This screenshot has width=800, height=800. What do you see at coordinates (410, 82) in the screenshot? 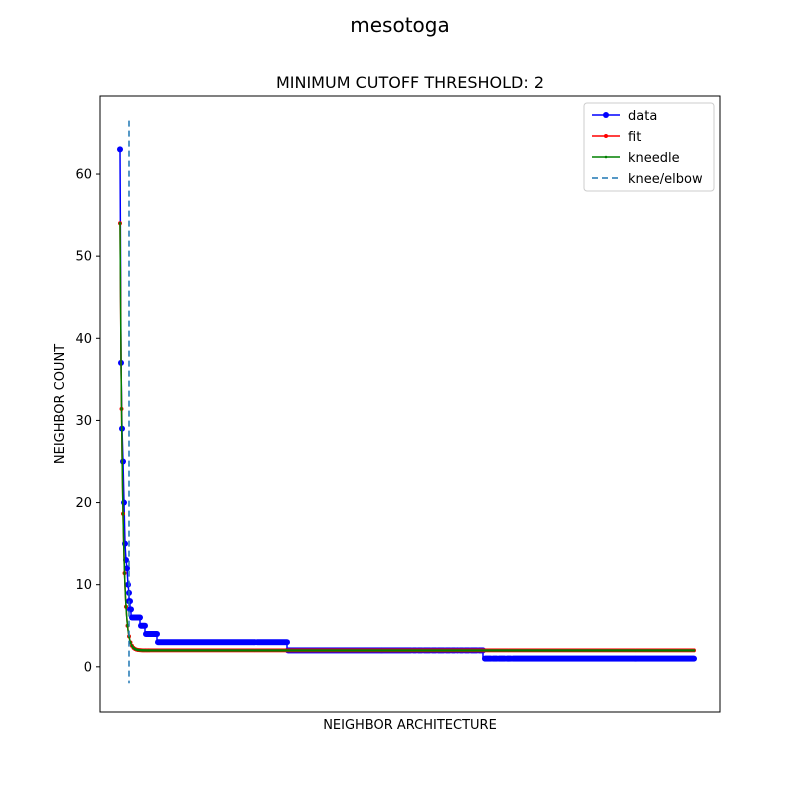
I see `plot-title: MINIMUM CUTOFF THRESHOLD: 2` at bounding box center [410, 82].